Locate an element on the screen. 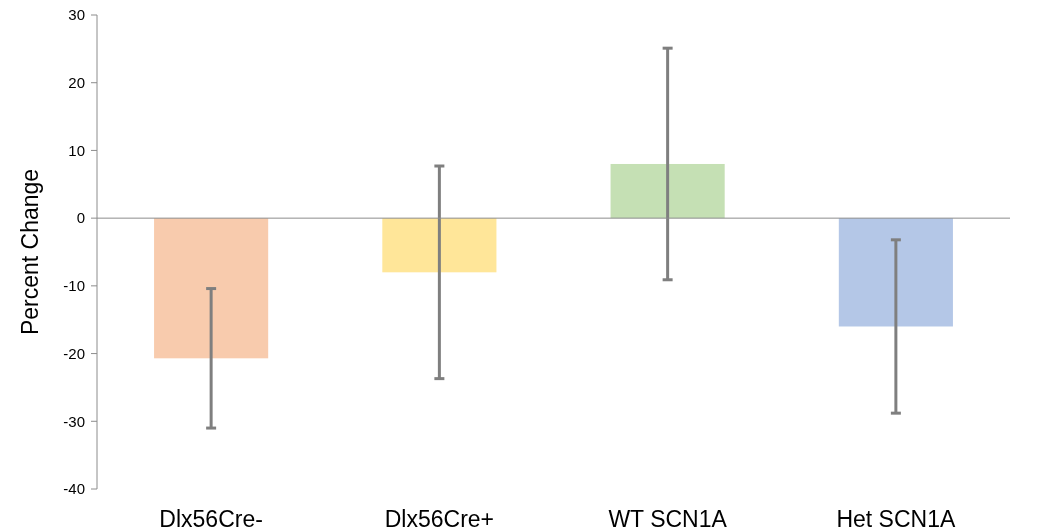 The height and width of the screenshot is (532, 1037). x-tick-label: WT SCN1A is located at coordinates (668, 519).